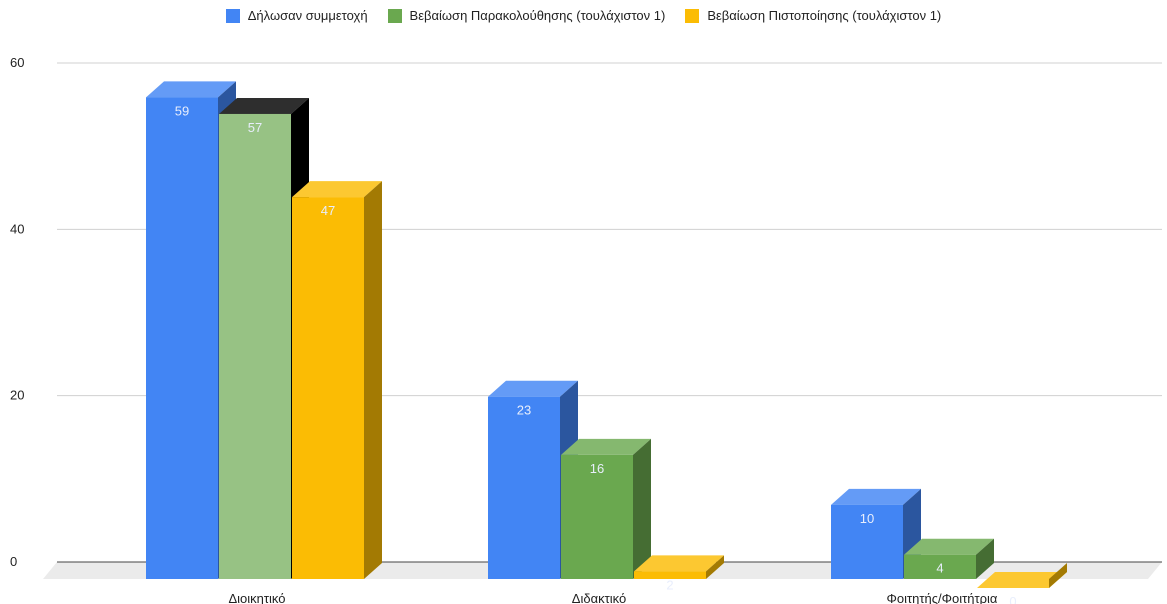  Describe the element at coordinates (394, 15) in the screenshot. I see `legend-swatch-attendance` at that location.